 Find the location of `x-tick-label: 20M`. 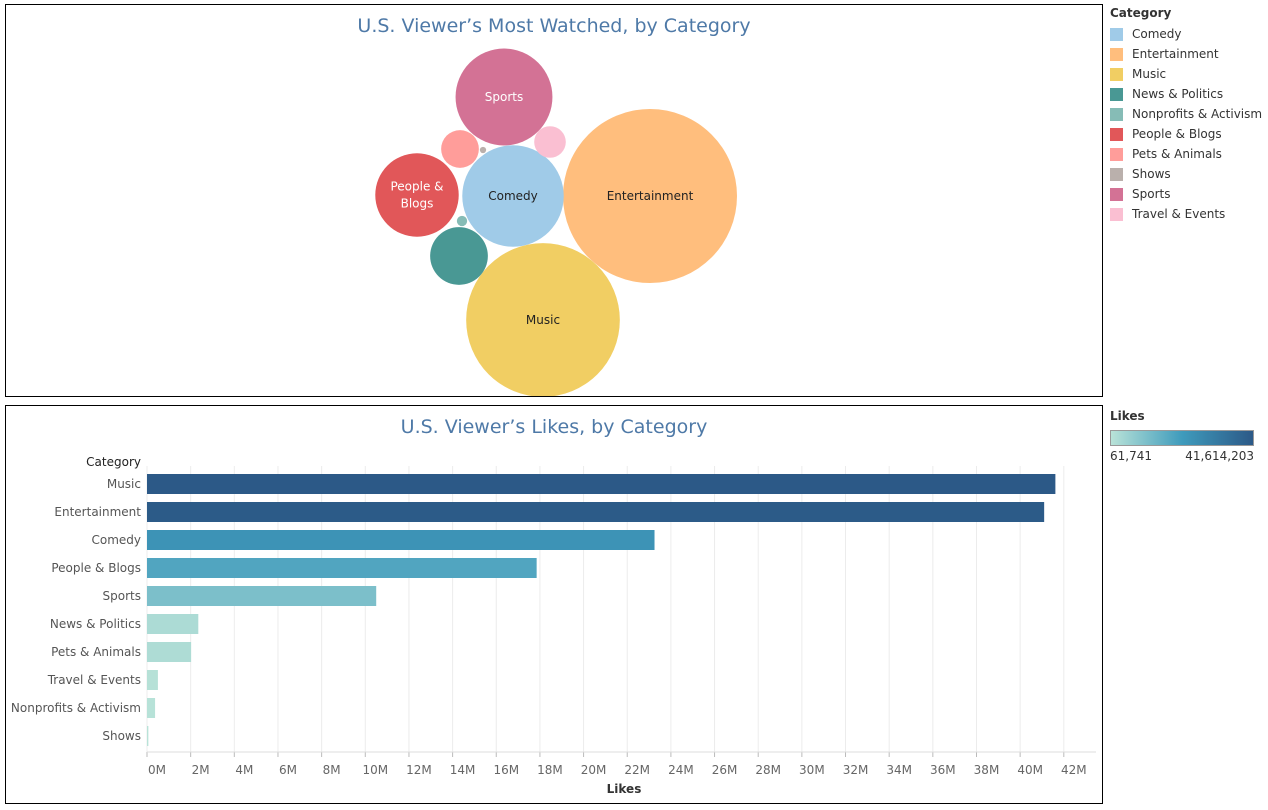

x-tick-label: 20M is located at coordinates (594, 770).